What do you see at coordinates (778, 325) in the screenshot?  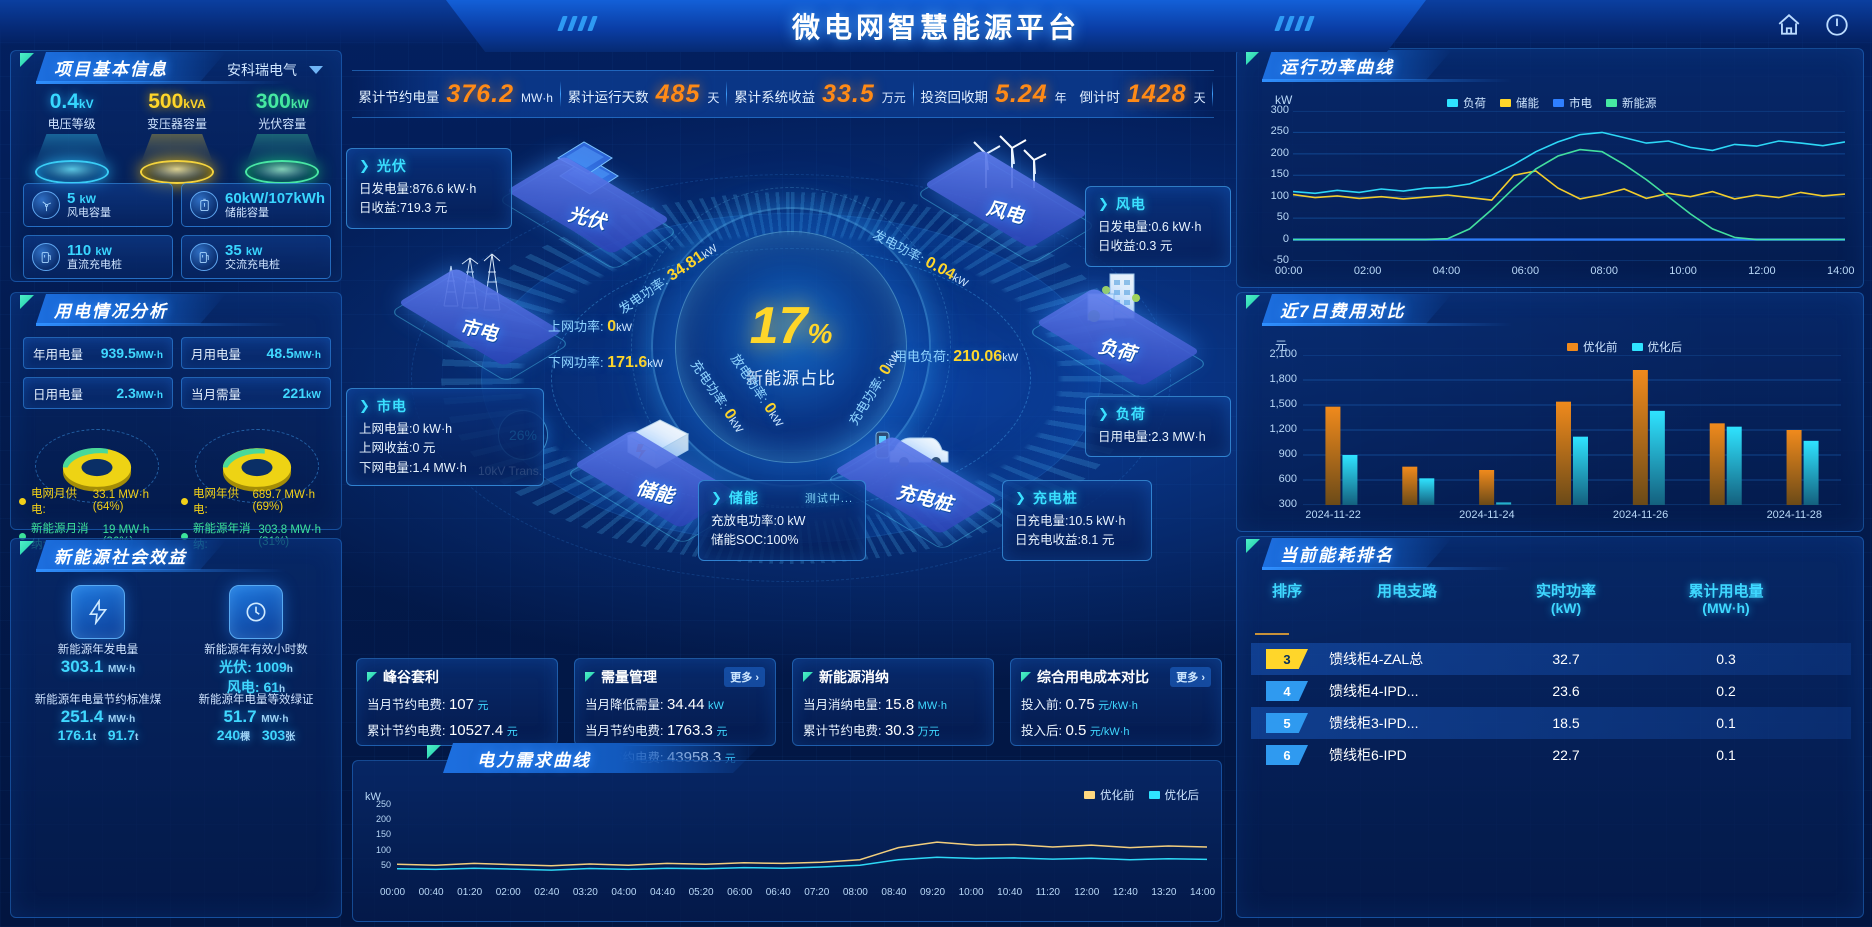 I see `renewable-share-value: 17` at bounding box center [778, 325].